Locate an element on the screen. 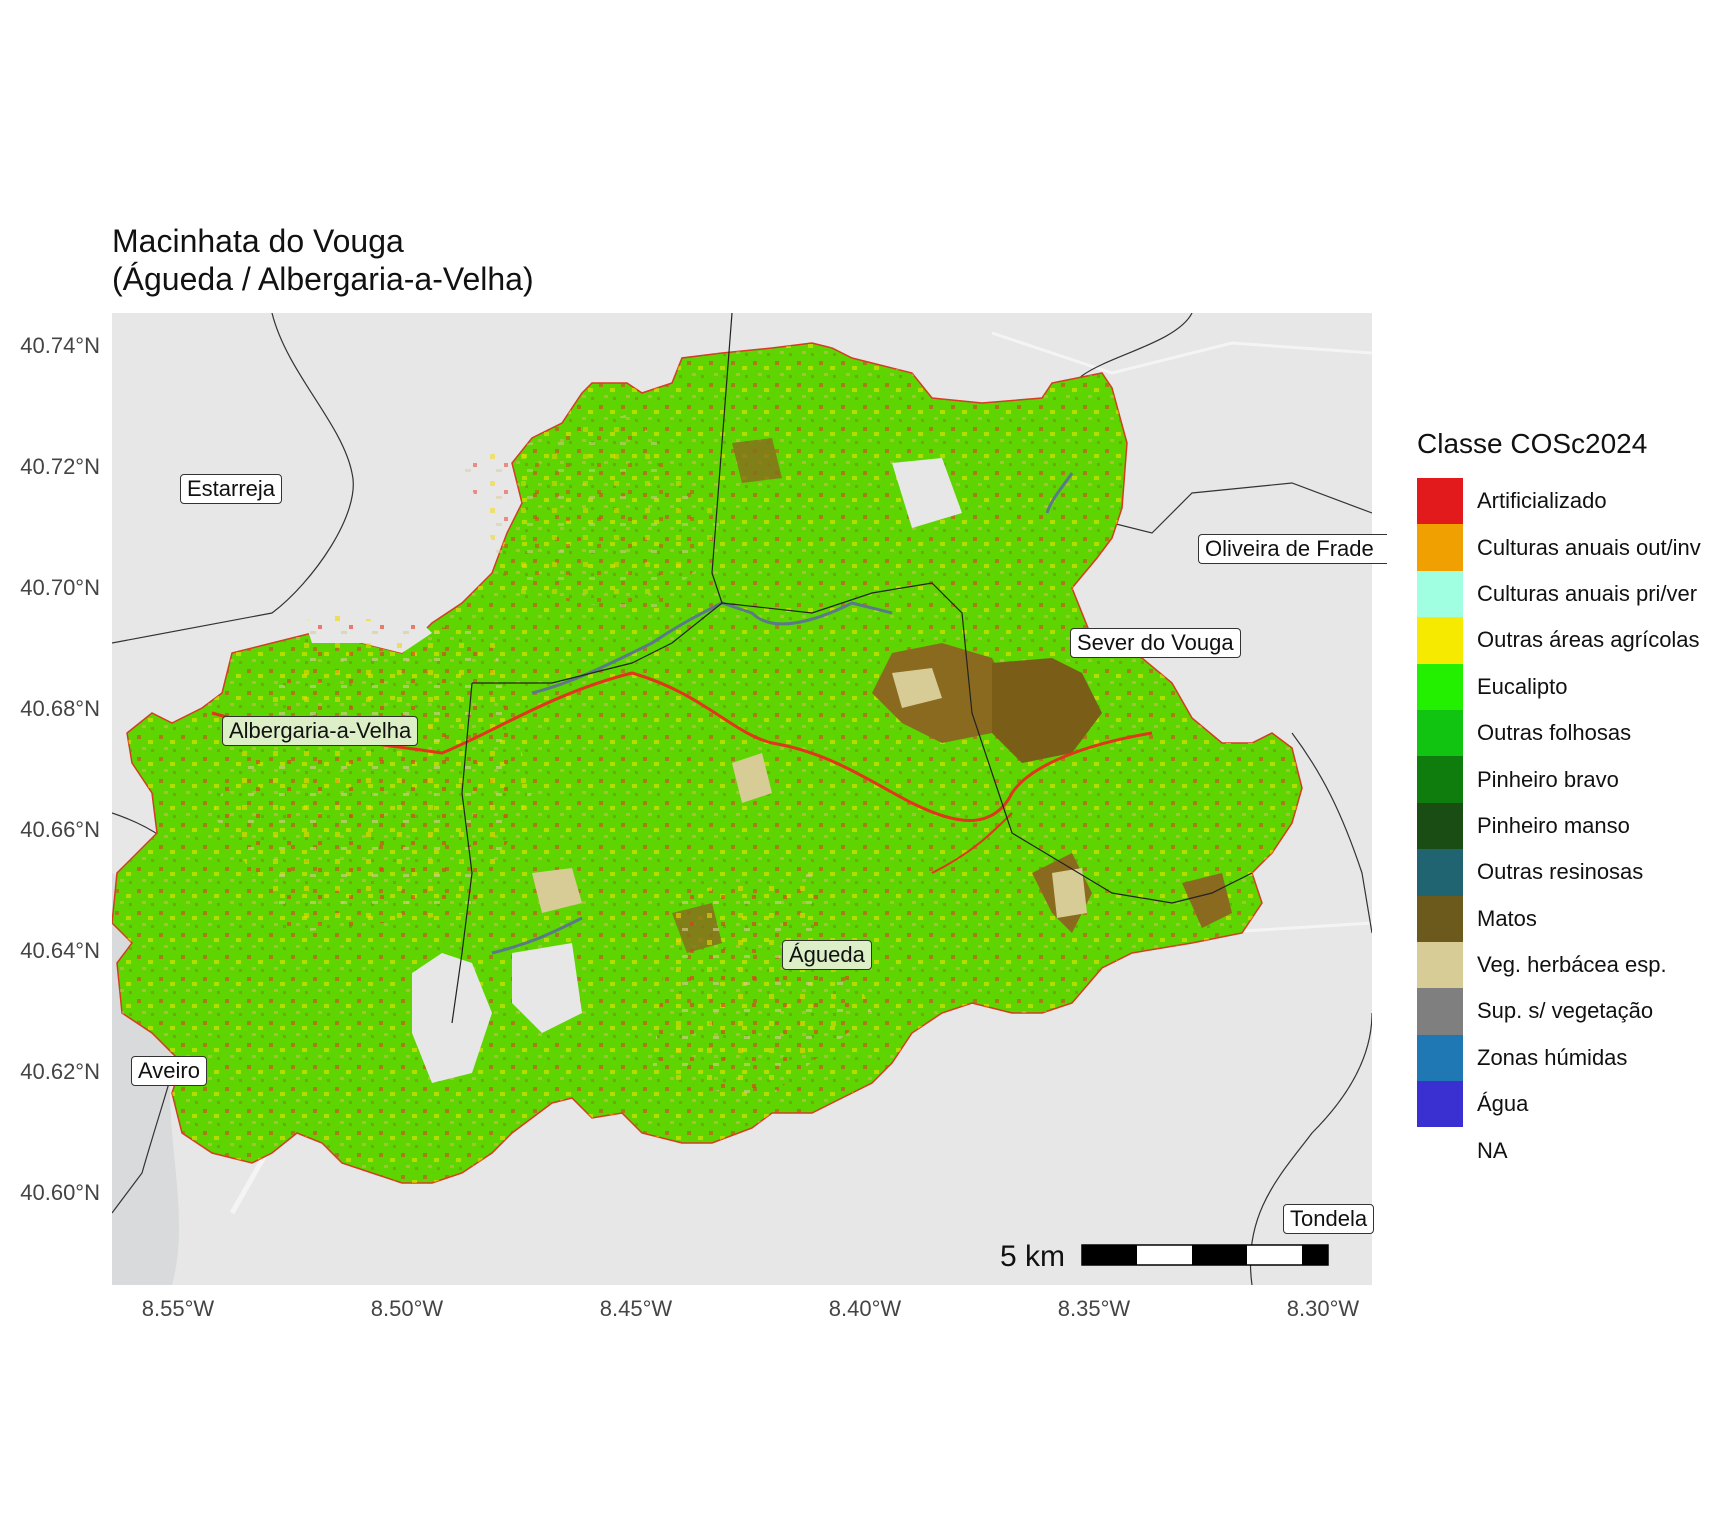 This screenshot has width=1728, height=1536. place-label-sever-do-vouga: Sever do Vouga is located at coordinates (1155, 643).